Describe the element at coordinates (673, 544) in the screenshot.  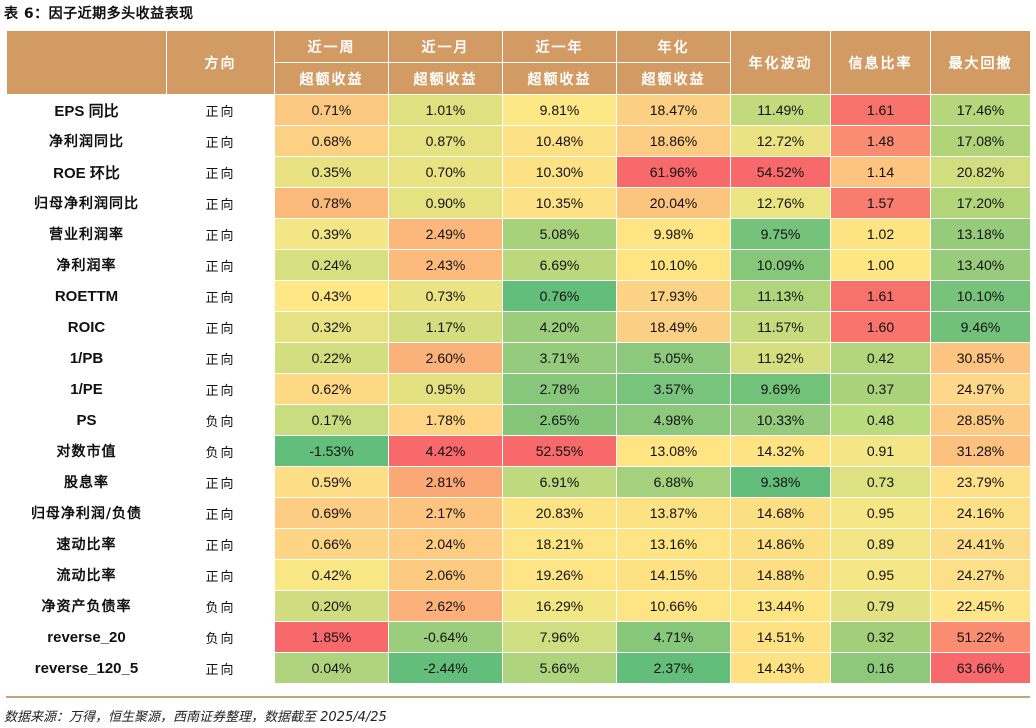
I see `annual-excess-cell: 13.16%` at that location.